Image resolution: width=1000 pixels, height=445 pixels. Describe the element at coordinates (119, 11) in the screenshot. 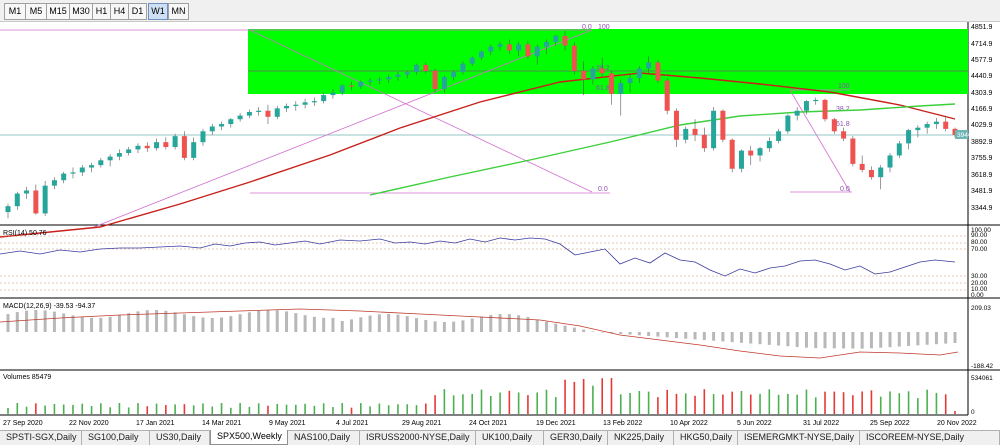

I see `timeframe-h4-button: H4` at that location.